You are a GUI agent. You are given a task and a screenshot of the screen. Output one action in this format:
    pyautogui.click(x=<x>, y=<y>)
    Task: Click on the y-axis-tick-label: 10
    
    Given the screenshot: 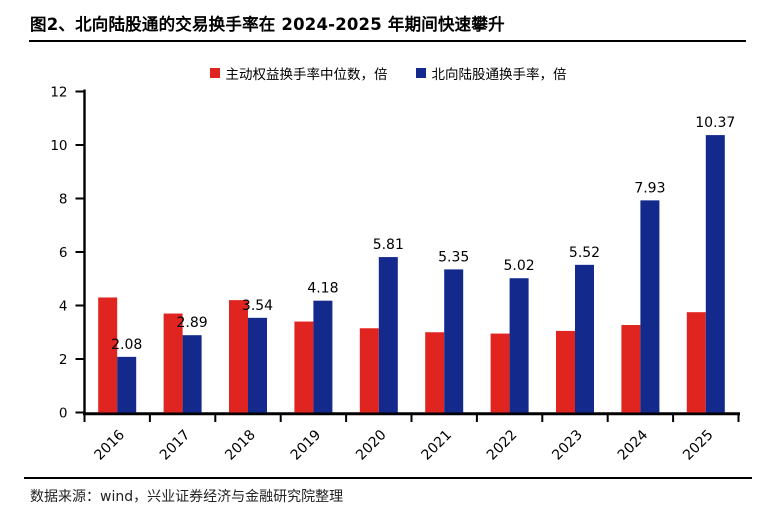 What is the action you would take?
    pyautogui.click(x=58, y=146)
    